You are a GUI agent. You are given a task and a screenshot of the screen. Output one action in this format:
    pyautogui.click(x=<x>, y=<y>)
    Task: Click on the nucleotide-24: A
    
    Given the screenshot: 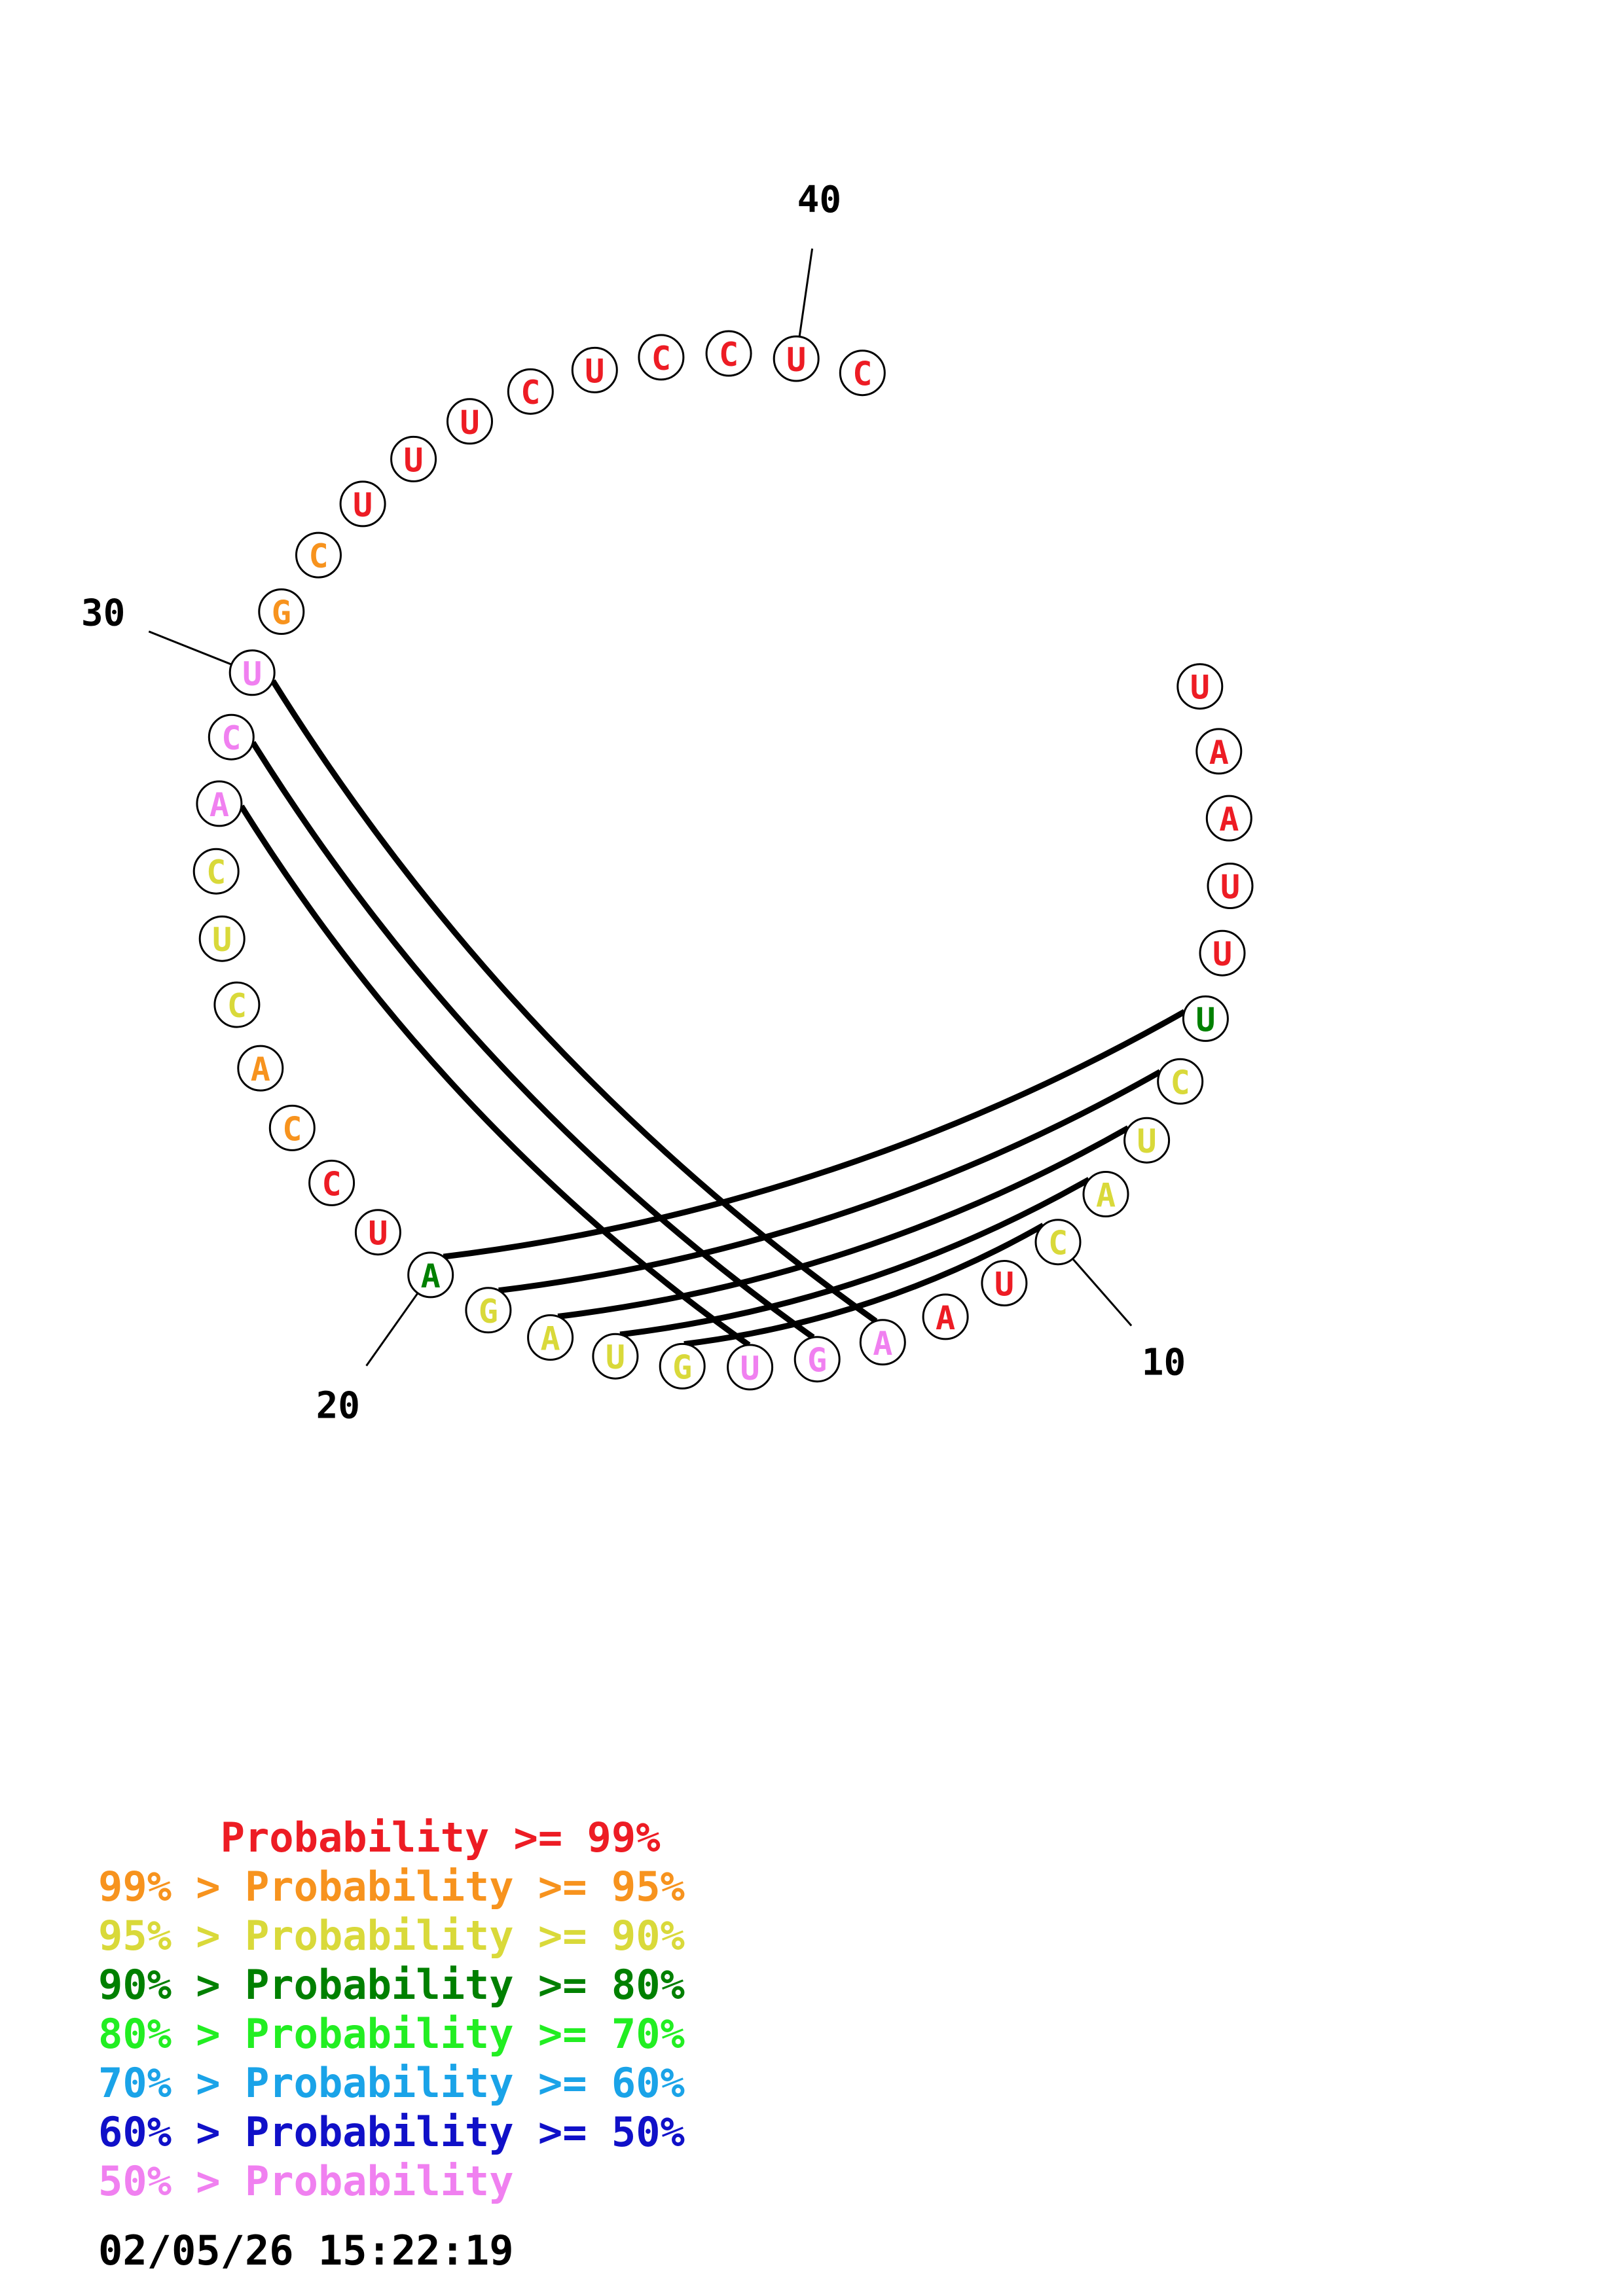 What is the action you would take?
    pyautogui.click(x=260, y=1068)
    